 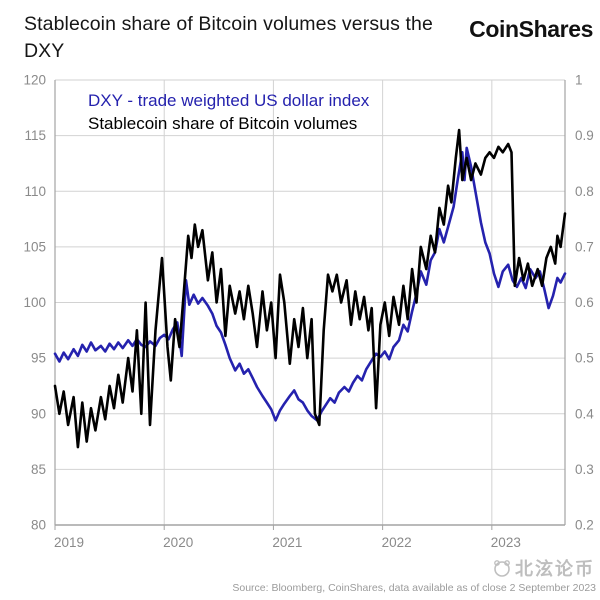 I want to click on y-axis-right-tick-label: 0.5, so click(x=584, y=358).